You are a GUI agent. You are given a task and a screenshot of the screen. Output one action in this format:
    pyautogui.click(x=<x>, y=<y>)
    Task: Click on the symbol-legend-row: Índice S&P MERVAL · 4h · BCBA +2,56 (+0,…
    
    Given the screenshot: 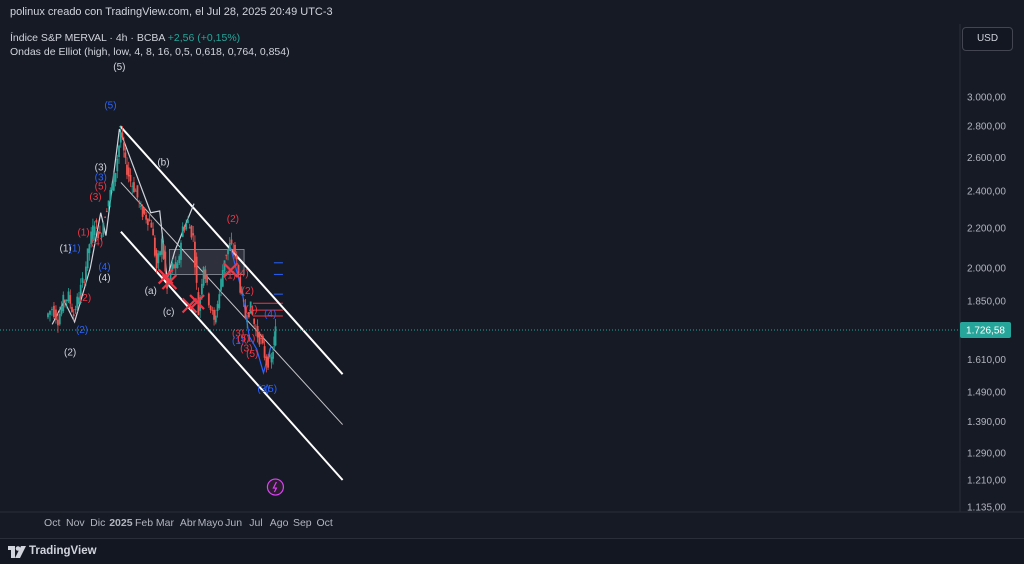 What is the action you would take?
    pyautogui.click(x=150, y=38)
    